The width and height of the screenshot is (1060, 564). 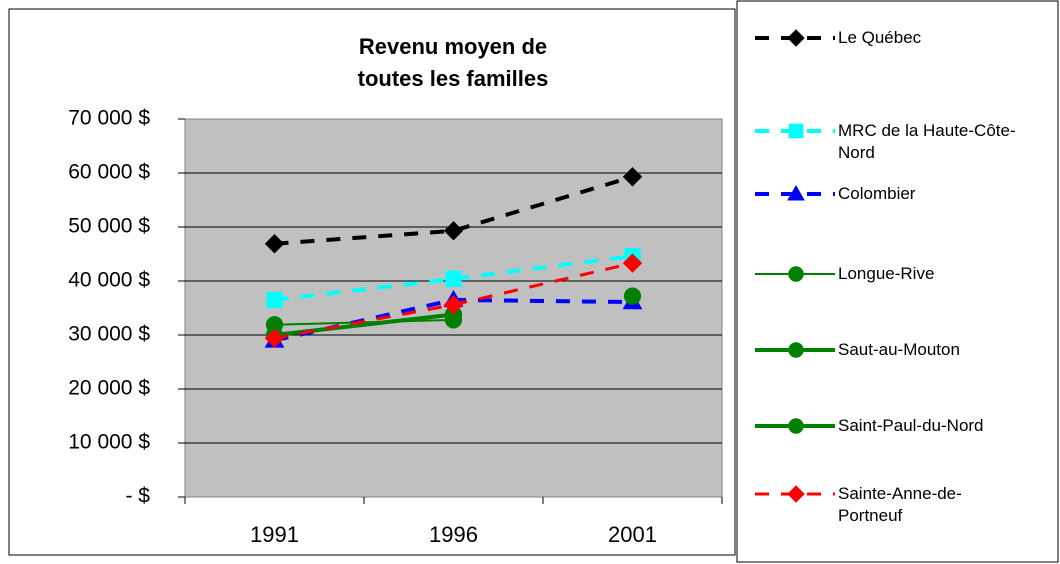 I want to click on legend-label: Saut-au-Mouton, so click(x=899, y=349).